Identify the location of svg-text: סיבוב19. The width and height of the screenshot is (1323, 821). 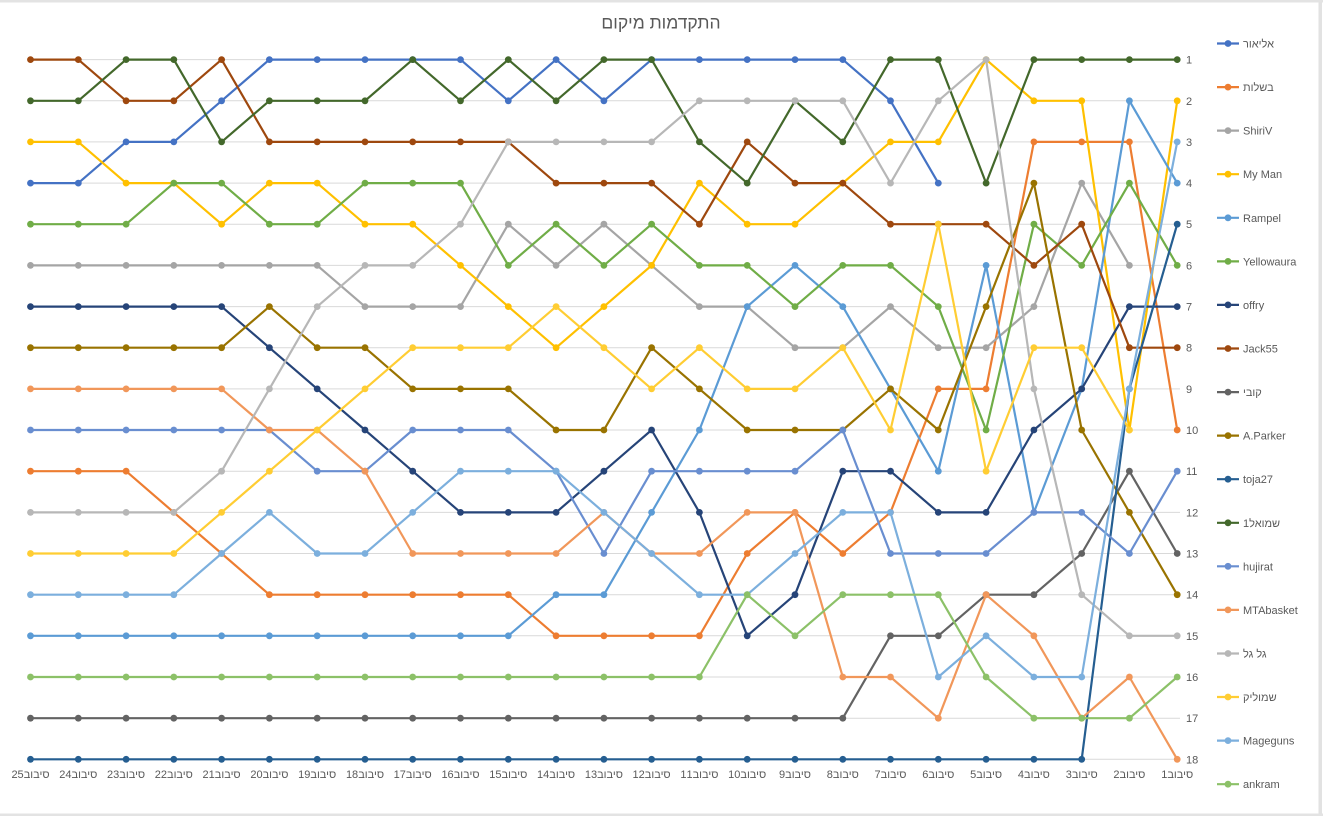
(317, 775).